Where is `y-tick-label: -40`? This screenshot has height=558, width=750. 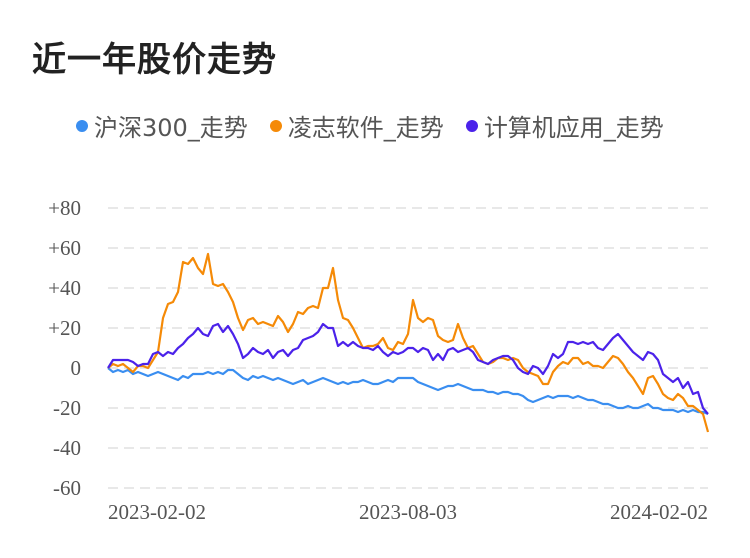 y-tick-label: -40 is located at coordinates (67, 448).